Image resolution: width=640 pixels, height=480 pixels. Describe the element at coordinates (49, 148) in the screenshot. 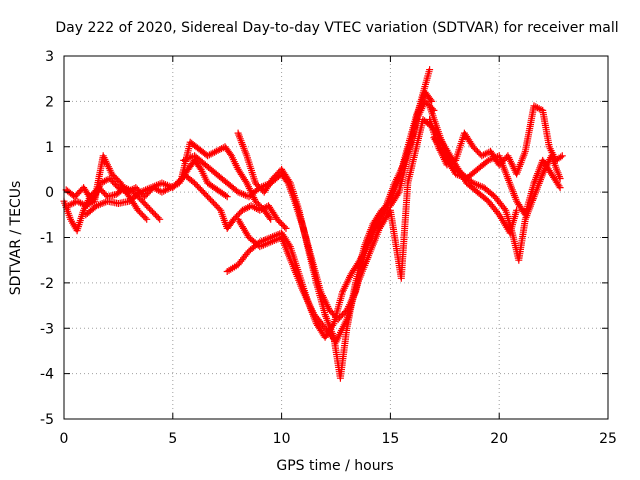

I see `y-tick-label: 1` at that location.